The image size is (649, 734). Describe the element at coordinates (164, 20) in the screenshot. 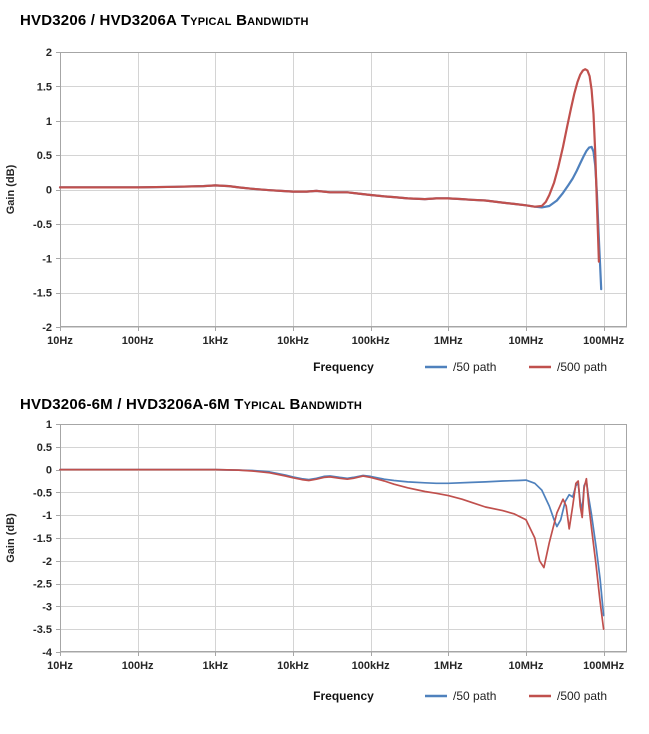

I see `chart-title-hvd3206: HVD3206 / HVD3206A Typical Bandwidth` at that location.